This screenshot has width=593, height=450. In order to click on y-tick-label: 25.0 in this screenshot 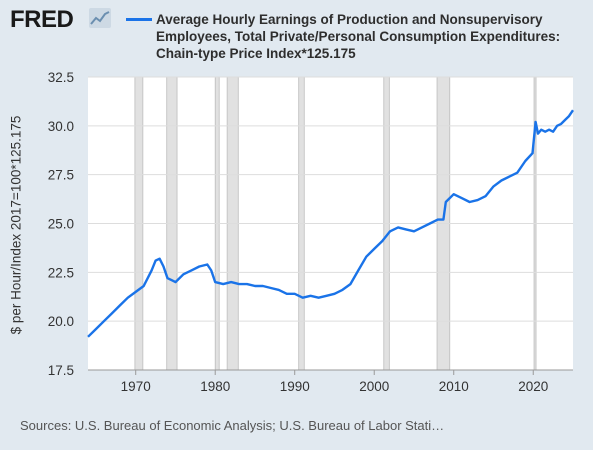, I will do `click(61, 224)`.